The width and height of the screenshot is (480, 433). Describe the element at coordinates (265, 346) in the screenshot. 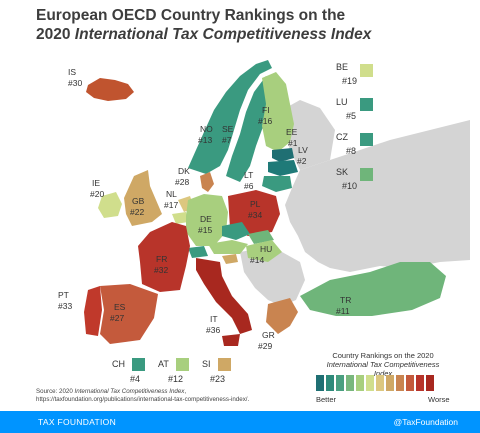

I see `label-gr-rank: #29` at that location.